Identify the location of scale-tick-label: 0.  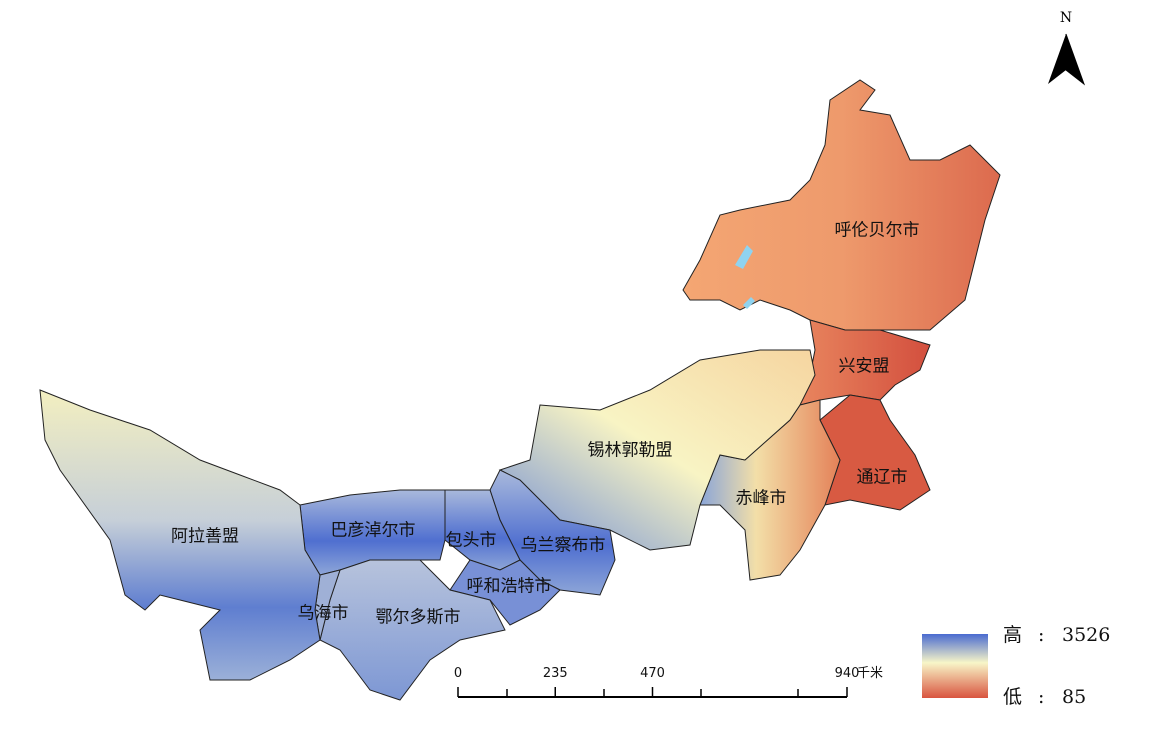
(458, 673).